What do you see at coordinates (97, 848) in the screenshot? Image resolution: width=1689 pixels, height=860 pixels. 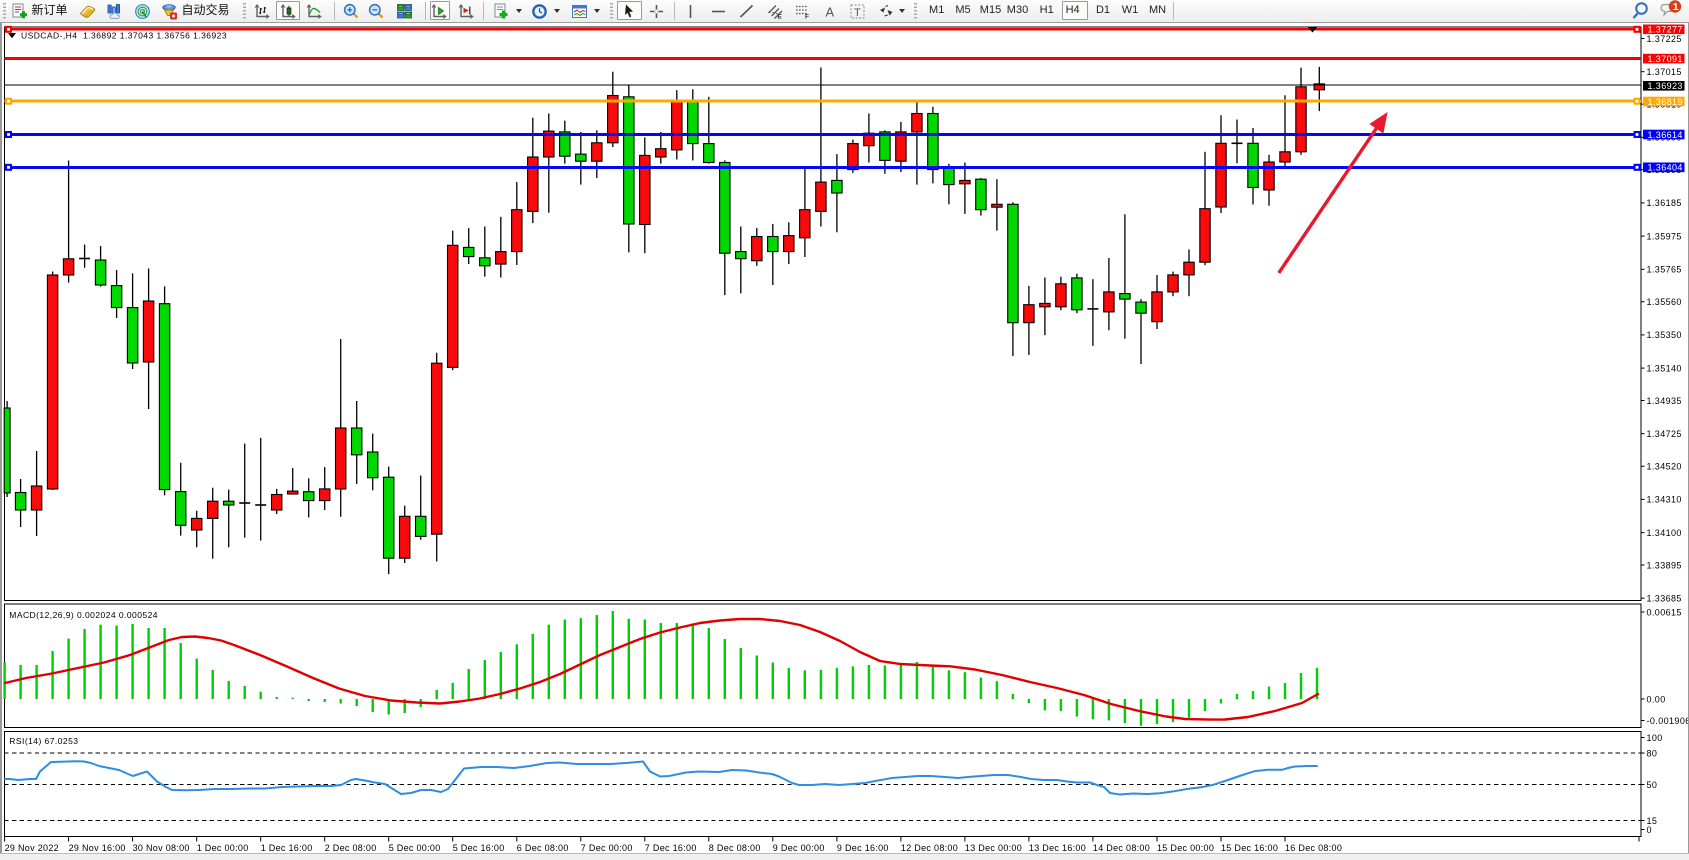 I see `svg-text: 29 Nov 16:00` at bounding box center [97, 848].